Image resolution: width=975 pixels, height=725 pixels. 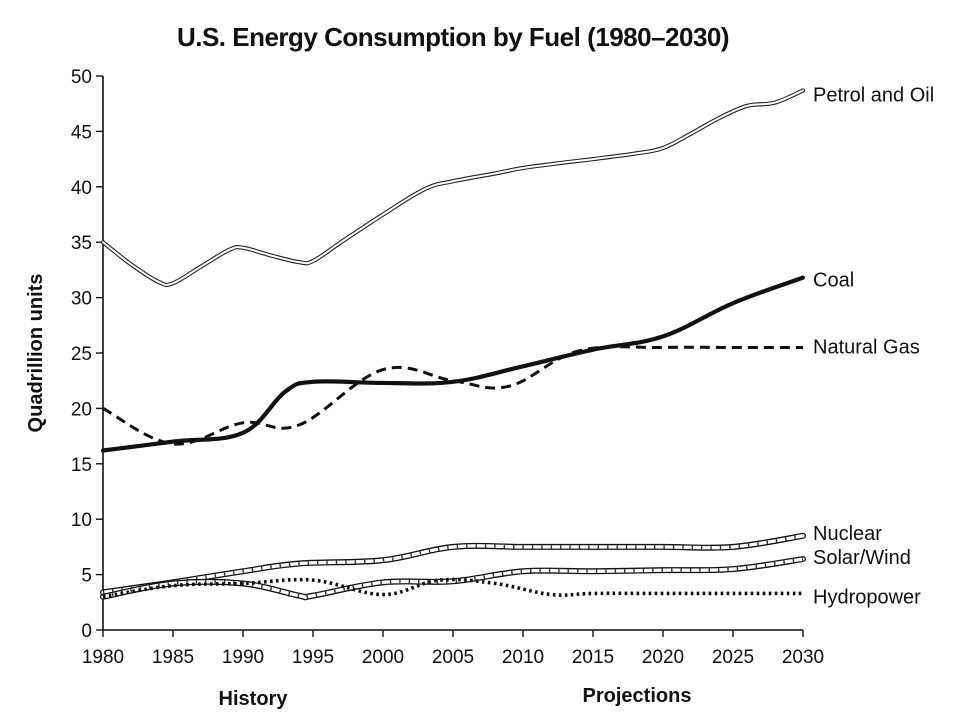 What do you see at coordinates (803, 657) in the screenshot?
I see `x-tick-label: 2030` at bounding box center [803, 657].